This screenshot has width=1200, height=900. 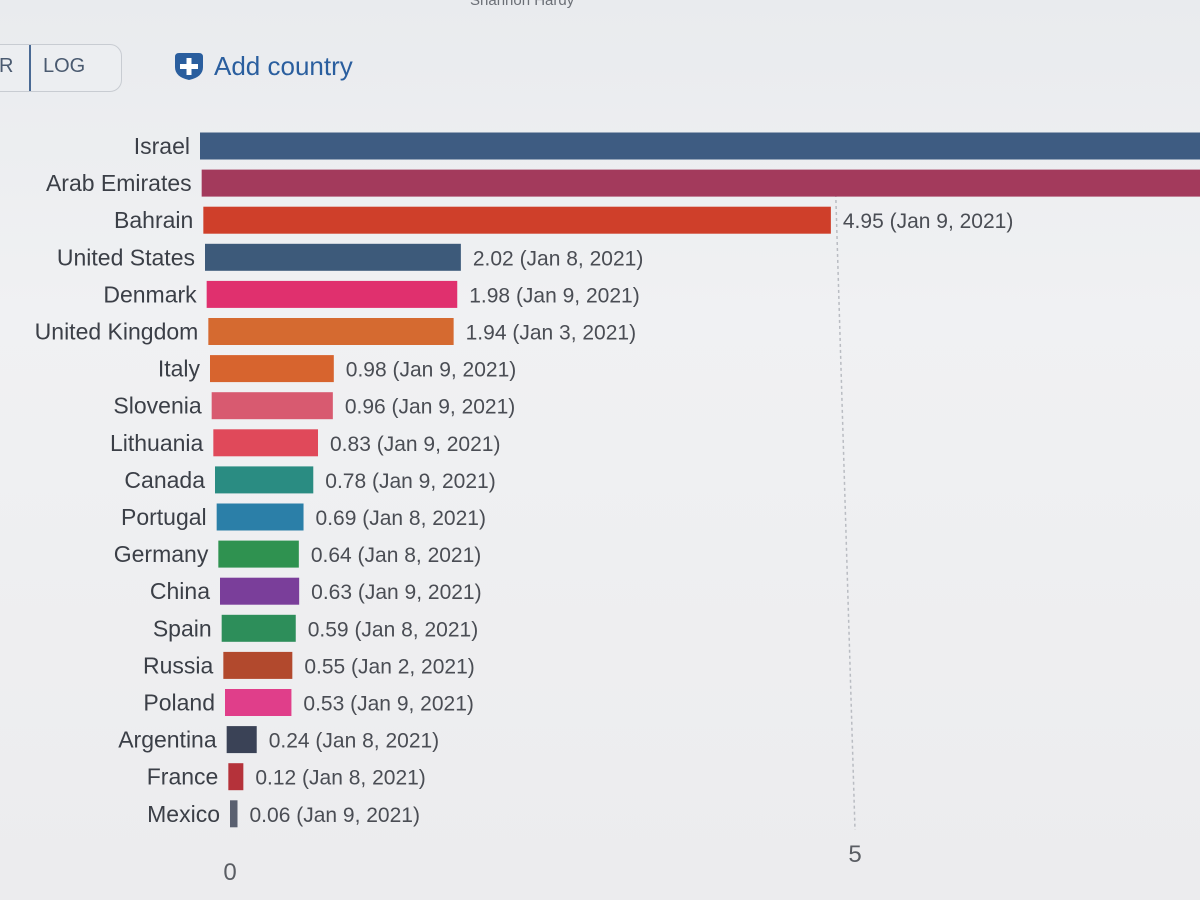 I want to click on add-country-button: Add country, so click(x=262, y=66).